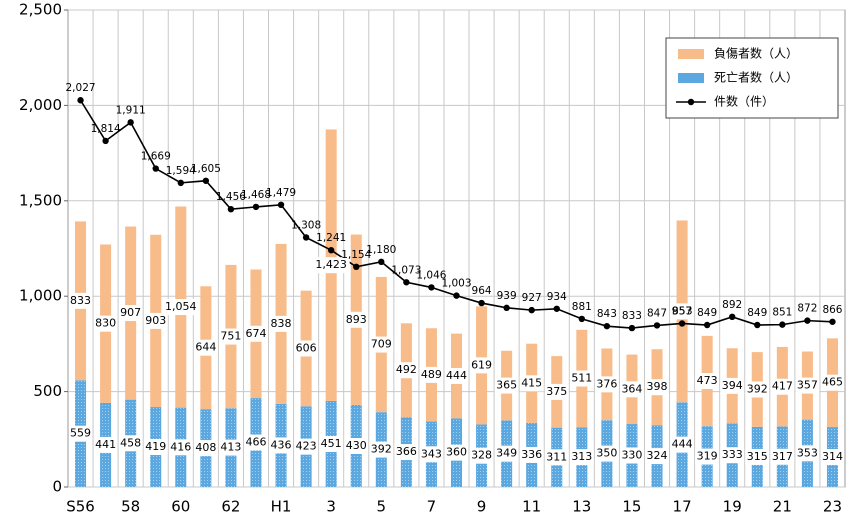 This screenshot has height=521, width=851. I want to click on data-label: 893, so click(356, 319).